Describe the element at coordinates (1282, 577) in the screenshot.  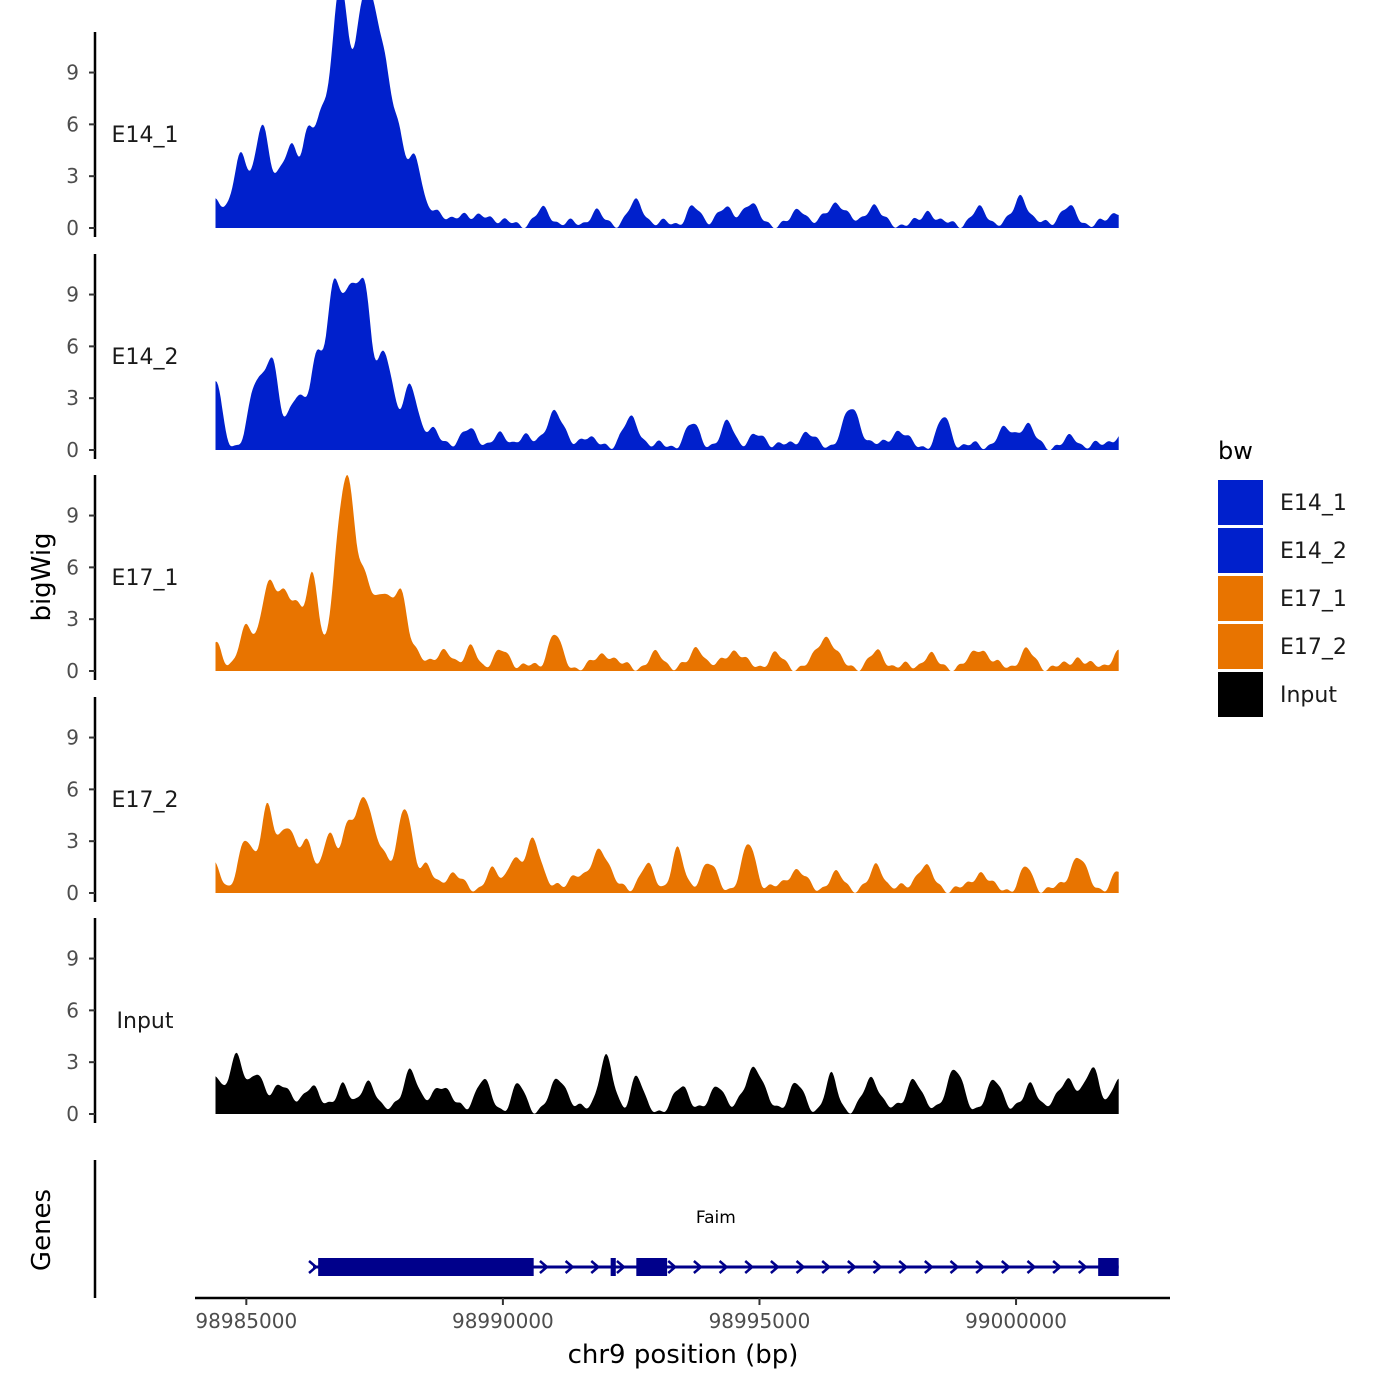
I see `legend: bw E14_1 E14_2 E17_1 E17_2 Input` at that location.